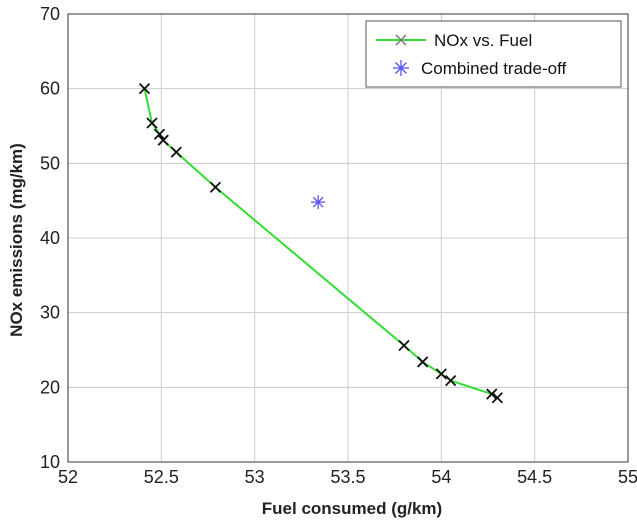  Describe the element at coordinates (50, 313) in the screenshot. I see `y-tick-label: 30` at that location.